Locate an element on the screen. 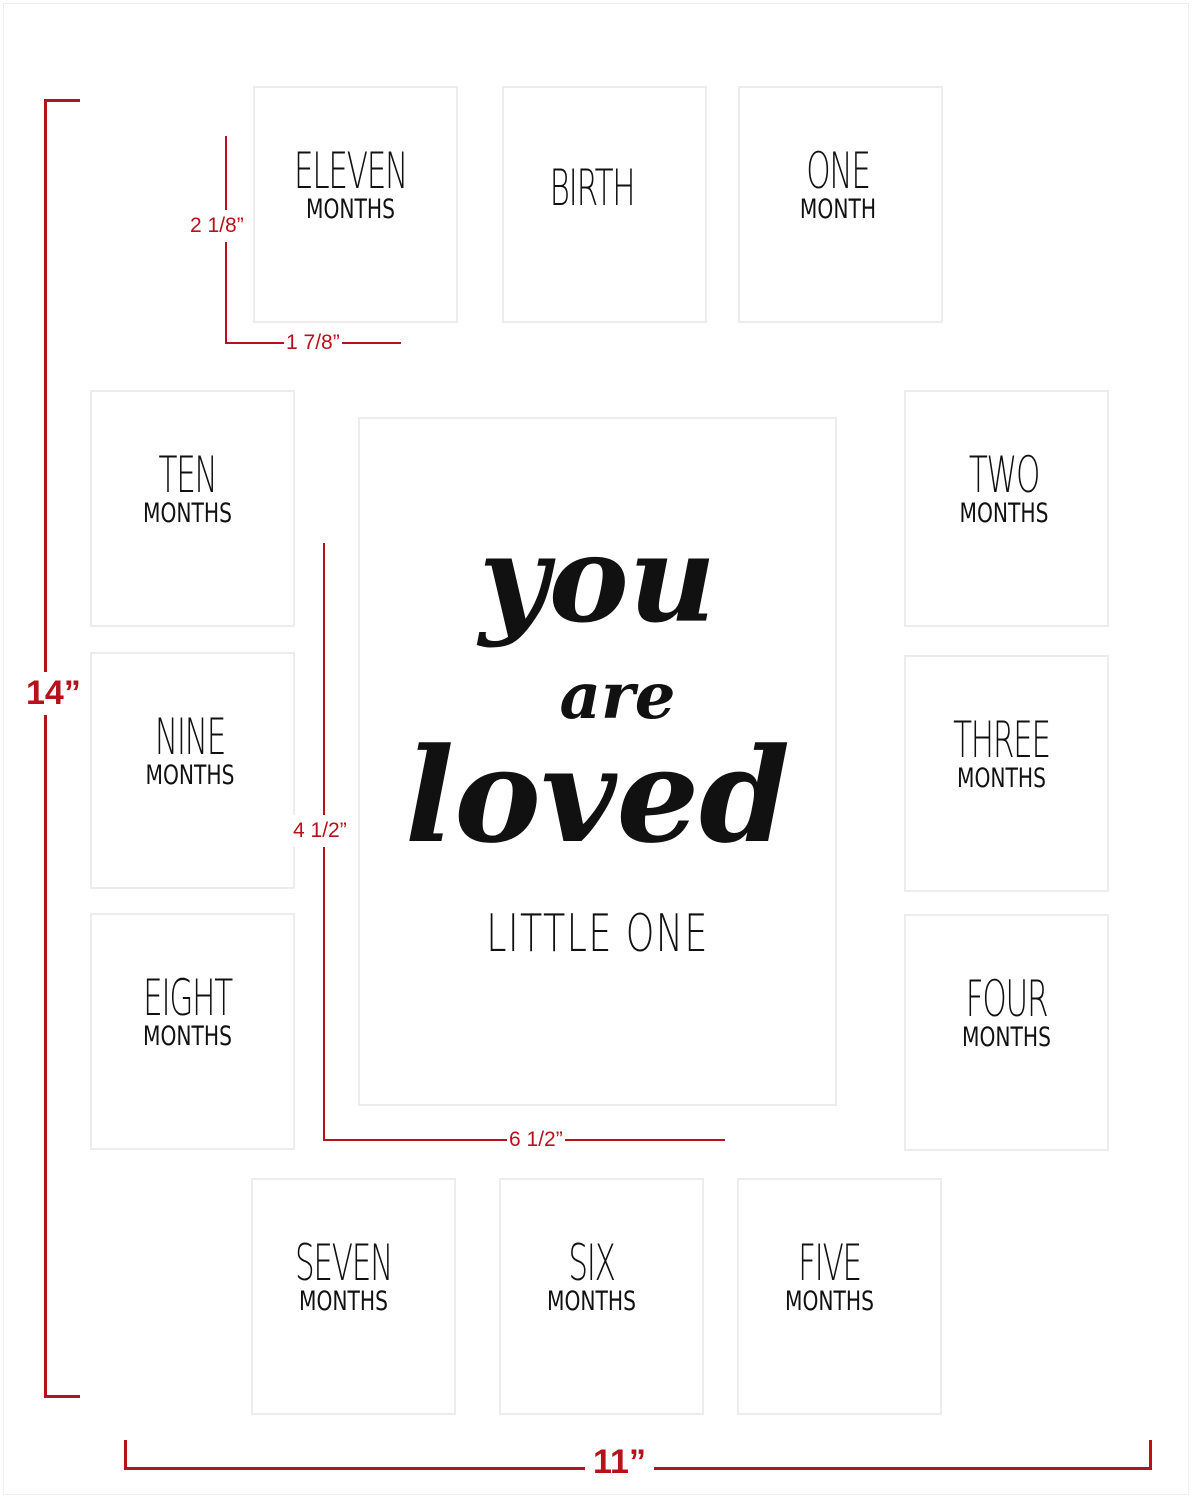 This screenshot has width=1194, height=1500. photo-opening-two: TWO MONTHS is located at coordinates (1006, 508).